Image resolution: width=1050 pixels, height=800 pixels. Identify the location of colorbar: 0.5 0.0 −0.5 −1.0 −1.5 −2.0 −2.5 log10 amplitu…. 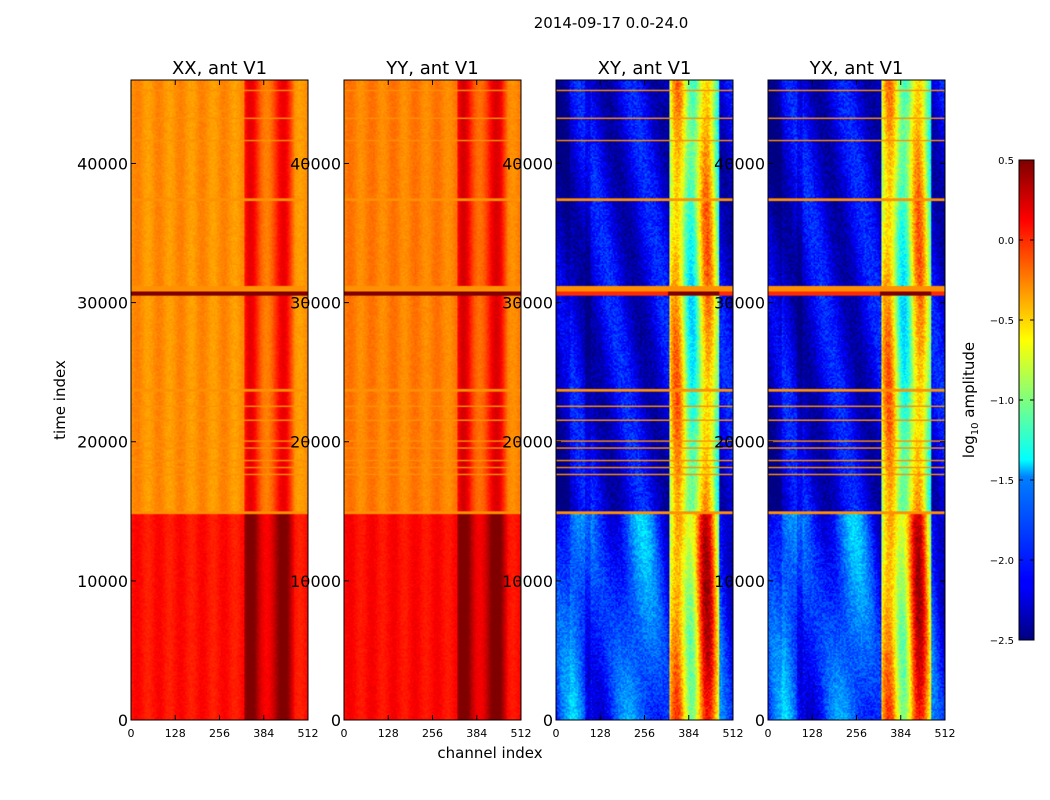
(997, 401).